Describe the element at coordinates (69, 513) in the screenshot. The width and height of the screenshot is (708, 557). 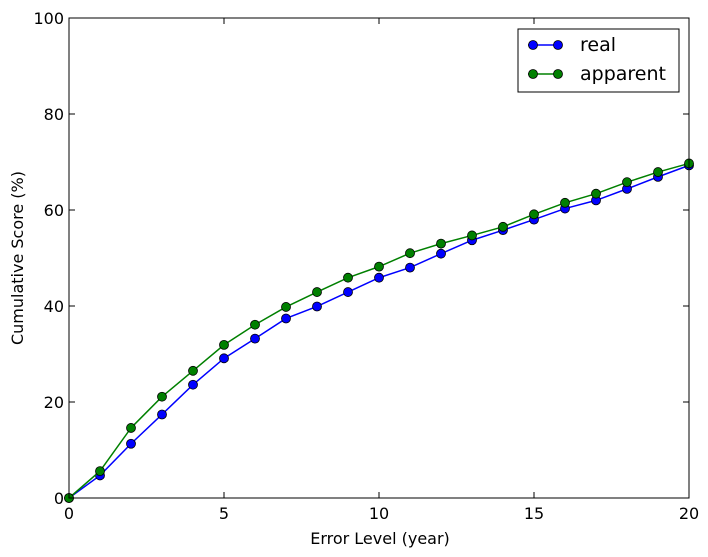
I see `x-tick-label: 0` at that location.